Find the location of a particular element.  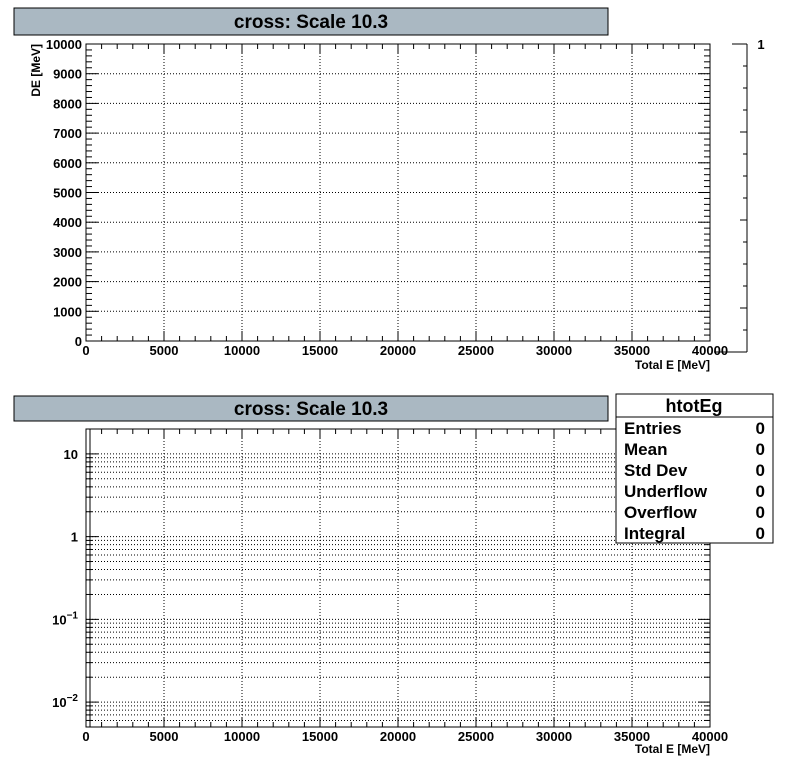

top-x-tick-label: 10000 is located at coordinates (242, 350).